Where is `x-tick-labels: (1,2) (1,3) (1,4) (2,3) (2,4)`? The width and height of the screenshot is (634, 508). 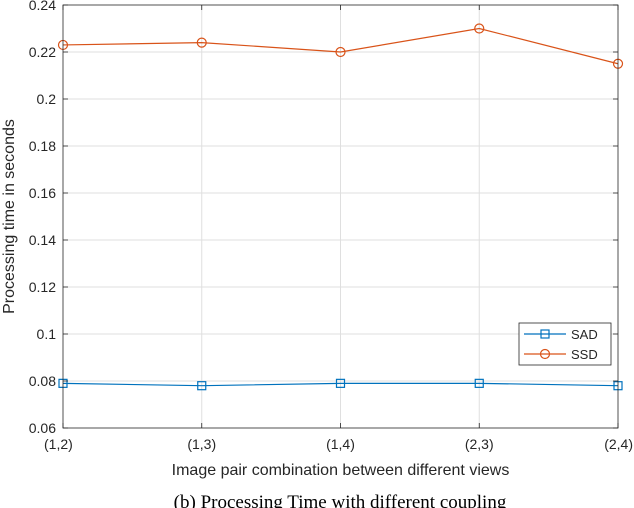
x-tick-labels: (1,2) (1,3) (1,4) (2,3) (2,4) is located at coordinates (338, 444).